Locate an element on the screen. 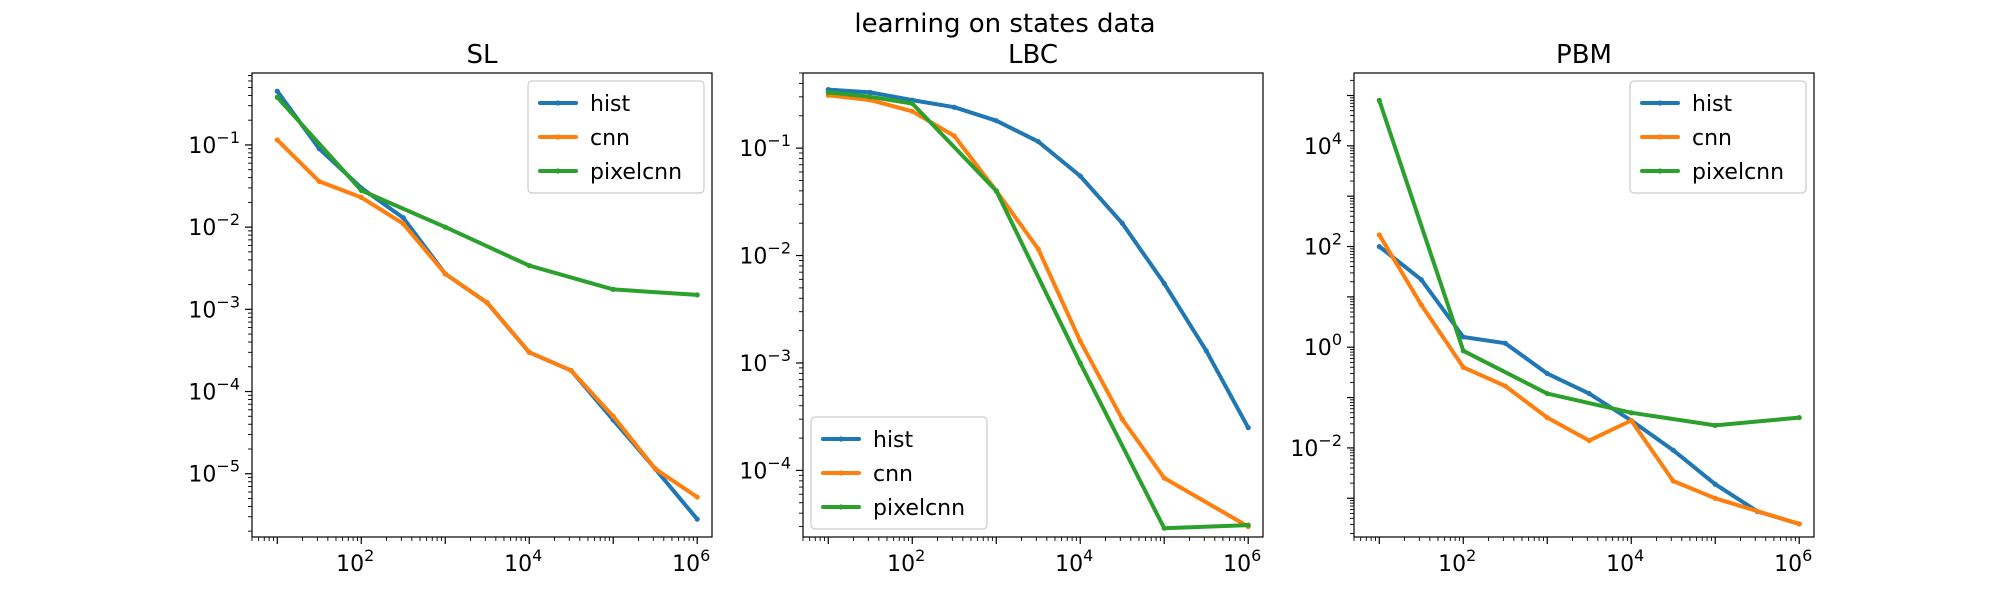 Image resolution: width=2000 pixels, height=605 pixels. subplot-title: PBM is located at coordinates (1584, 55).